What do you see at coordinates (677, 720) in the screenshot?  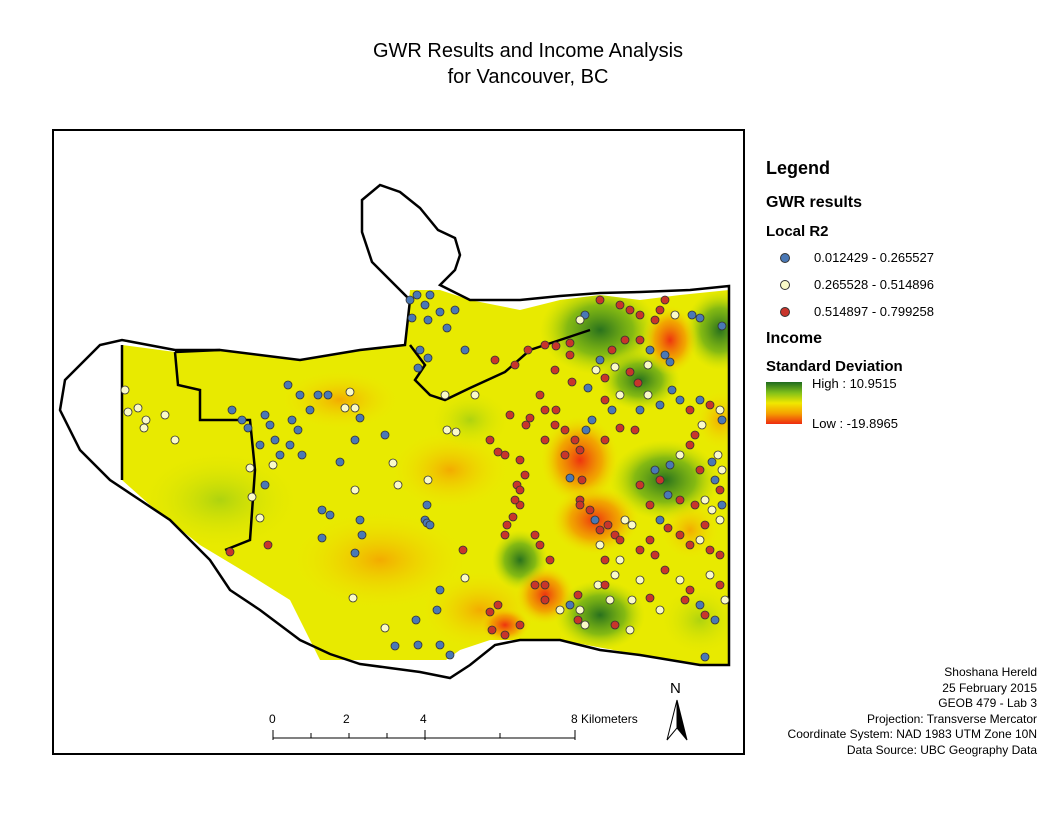 I see `north-arrow-icon` at bounding box center [677, 720].